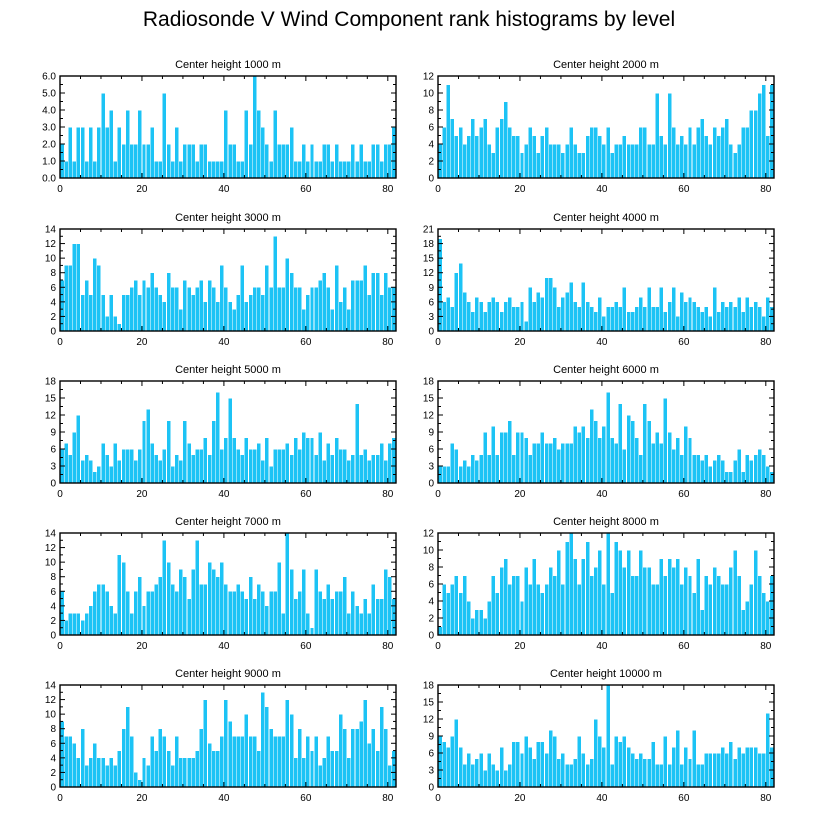 The height and width of the screenshot is (824, 818). Describe the element at coordinates (228, 370) in the screenshot. I see `panel-title: Center height 5000 m` at that location.